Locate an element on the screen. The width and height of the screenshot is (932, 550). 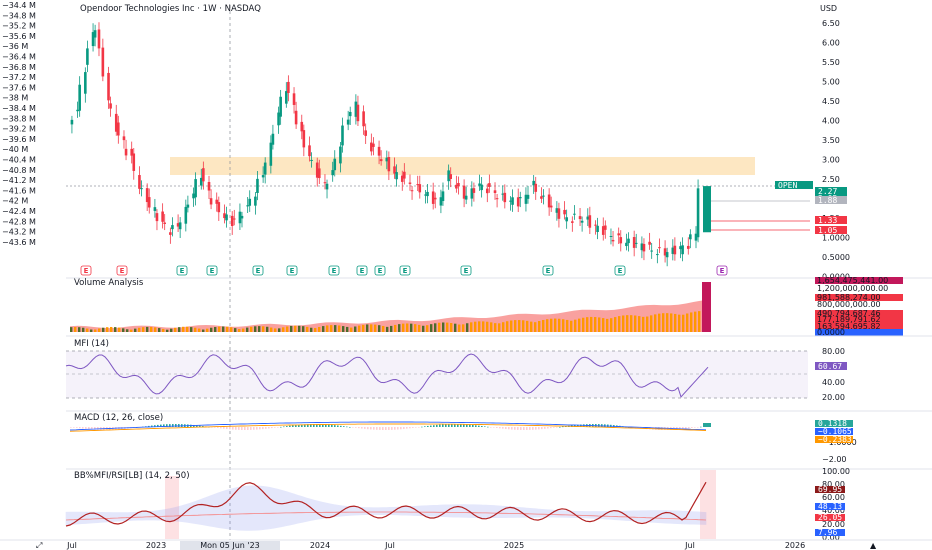
price-axis-label: 1.0000 is located at coordinates (836, 238).